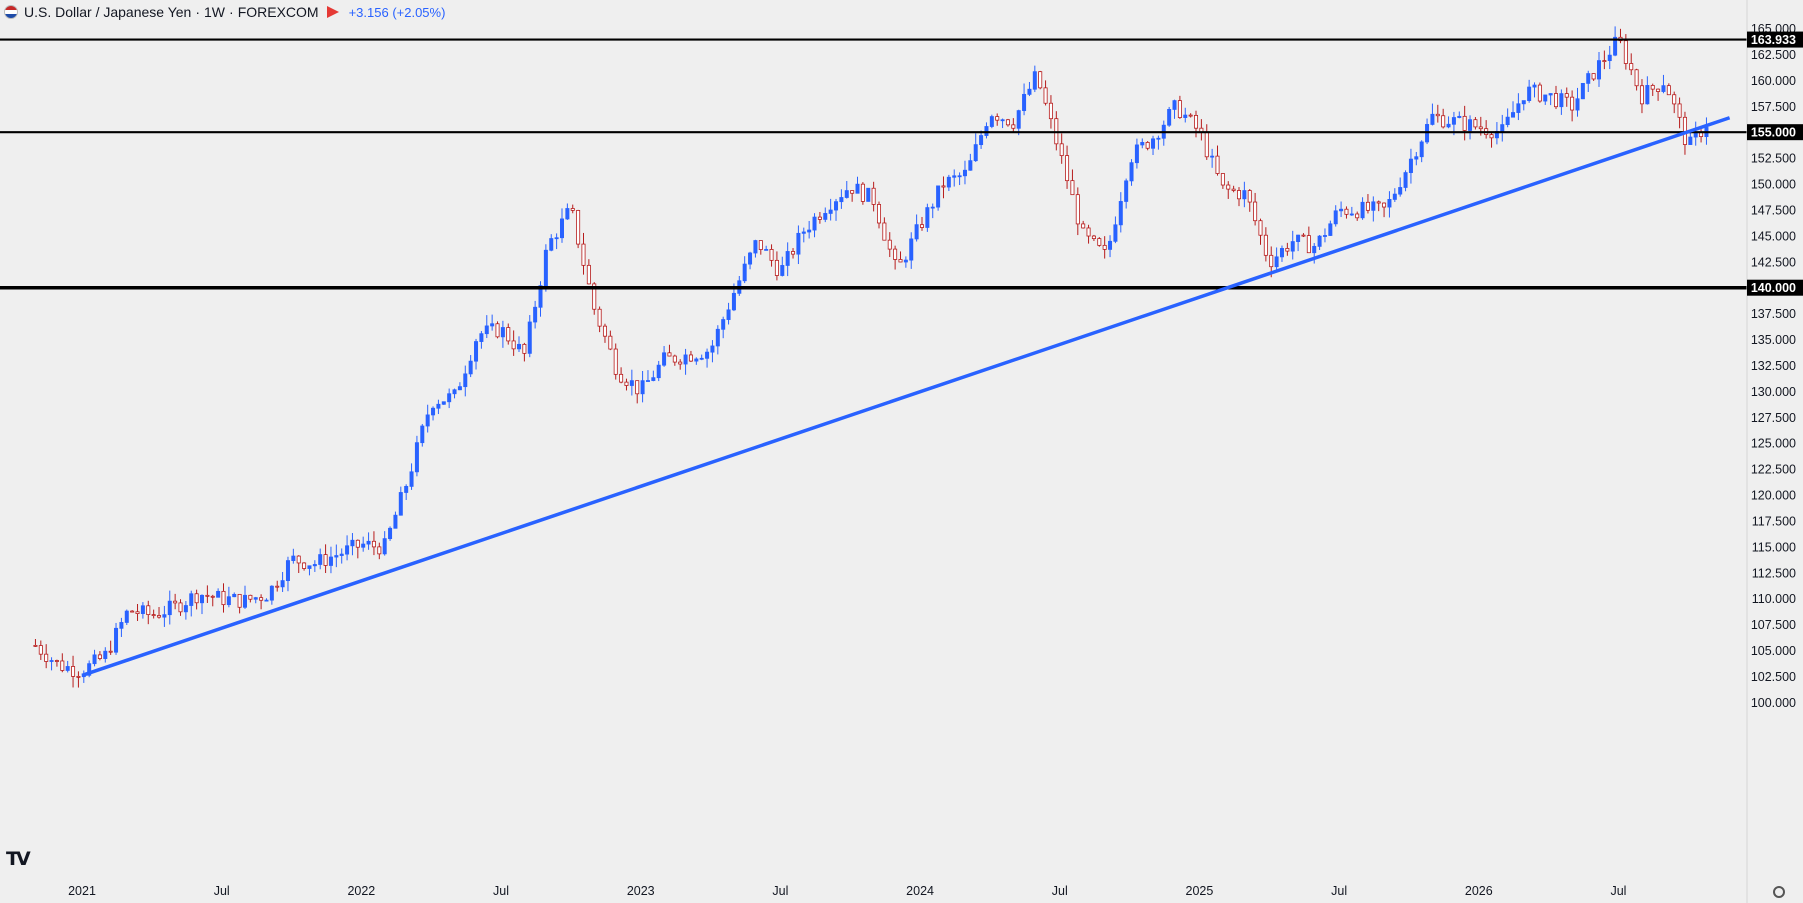 Image resolution: width=1803 pixels, height=903 pixels. What do you see at coordinates (1773, 366) in the screenshot?
I see `y-tick-label: 132.500` at bounding box center [1773, 366].